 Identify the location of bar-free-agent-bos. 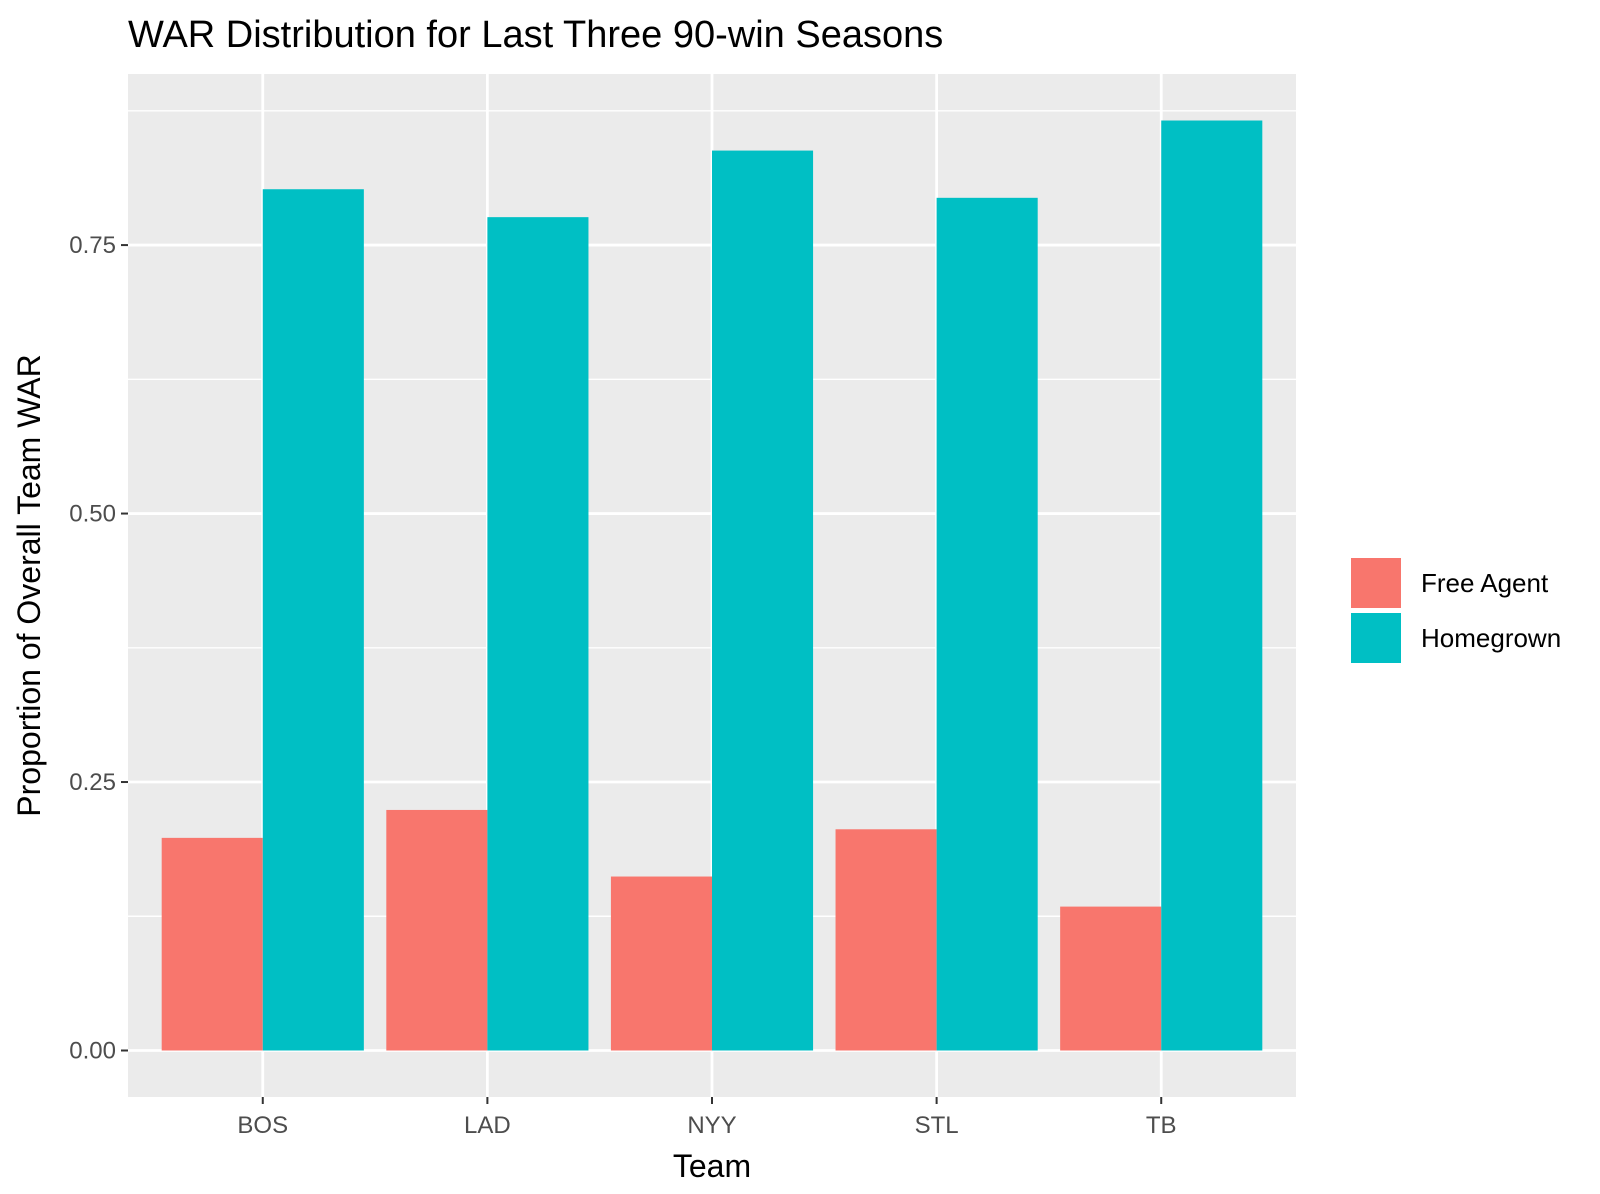
(212, 944).